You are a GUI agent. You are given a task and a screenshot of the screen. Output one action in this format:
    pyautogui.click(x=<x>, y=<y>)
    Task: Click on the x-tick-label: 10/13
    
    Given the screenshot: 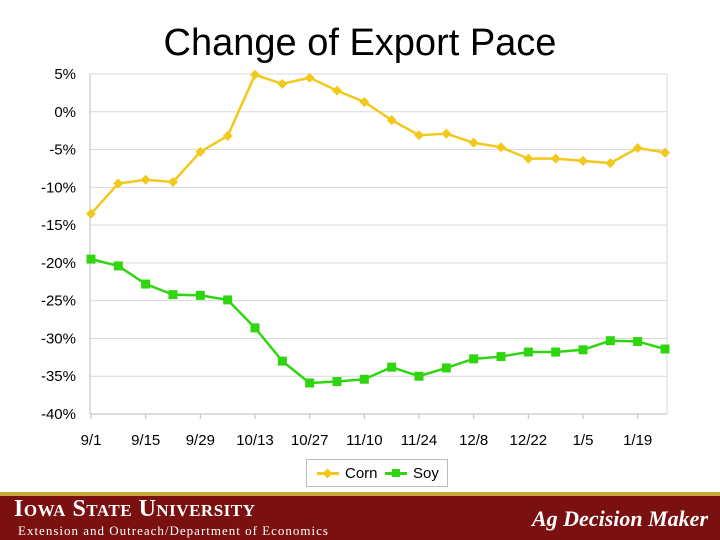 What is the action you would take?
    pyautogui.click(x=255, y=440)
    